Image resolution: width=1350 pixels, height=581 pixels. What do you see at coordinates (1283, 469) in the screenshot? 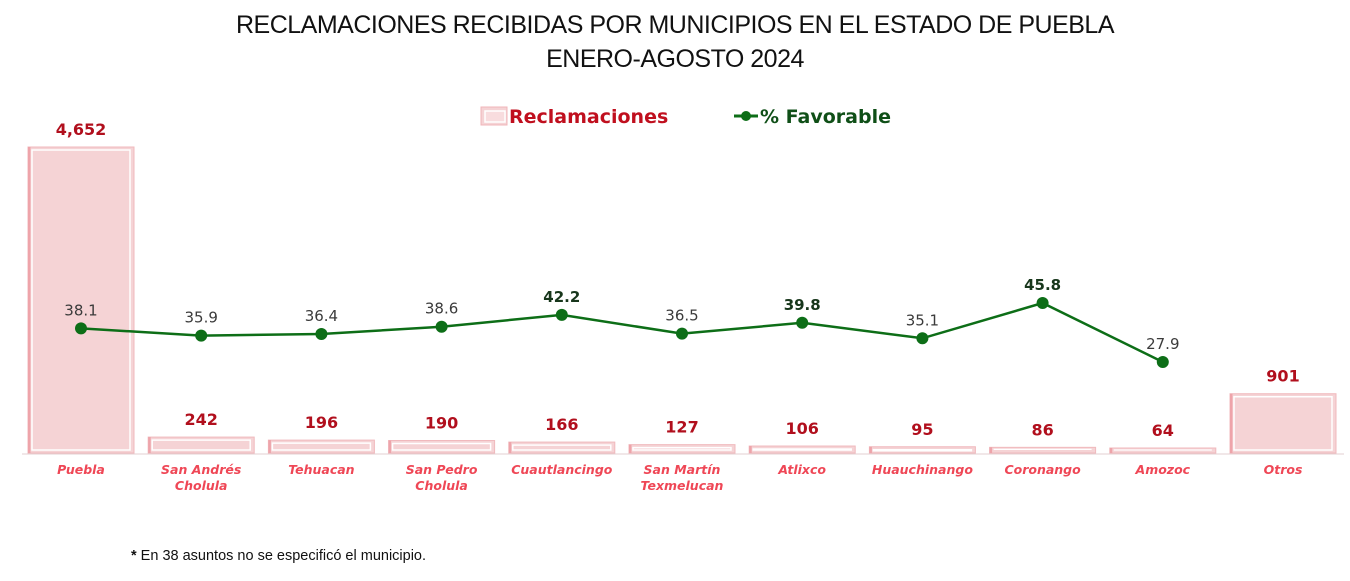
I see `category-label: Otros` at bounding box center [1283, 469].